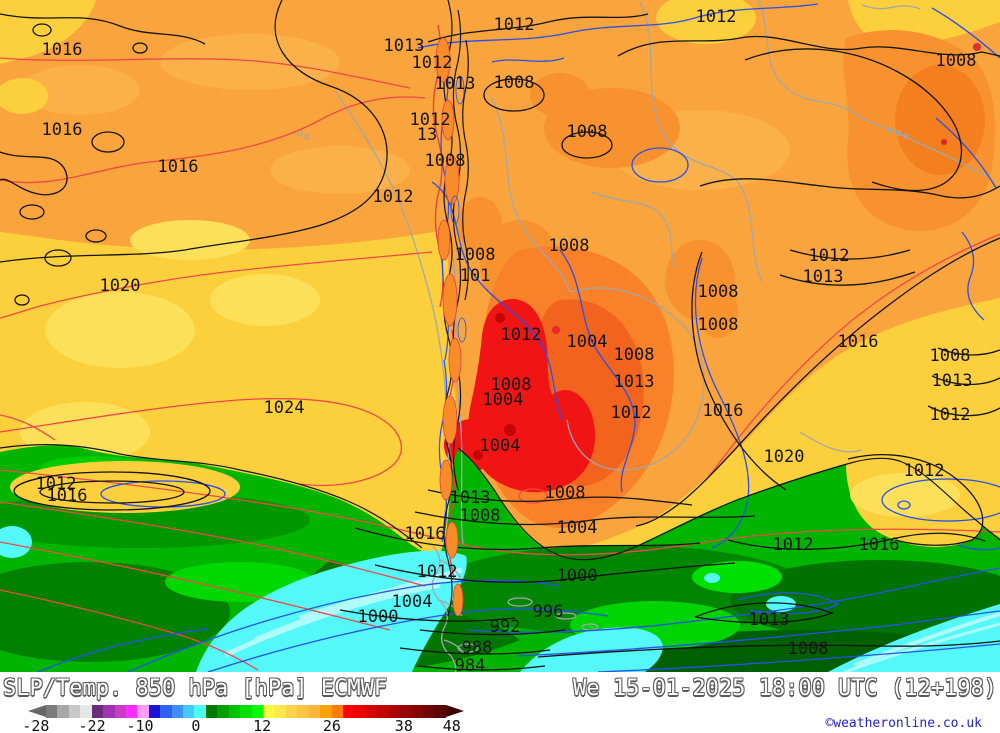  What do you see at coordinates (140, 725) in the screenshot?
I see `colorbar-tick-label: -10` at bounding box center [140, 725].